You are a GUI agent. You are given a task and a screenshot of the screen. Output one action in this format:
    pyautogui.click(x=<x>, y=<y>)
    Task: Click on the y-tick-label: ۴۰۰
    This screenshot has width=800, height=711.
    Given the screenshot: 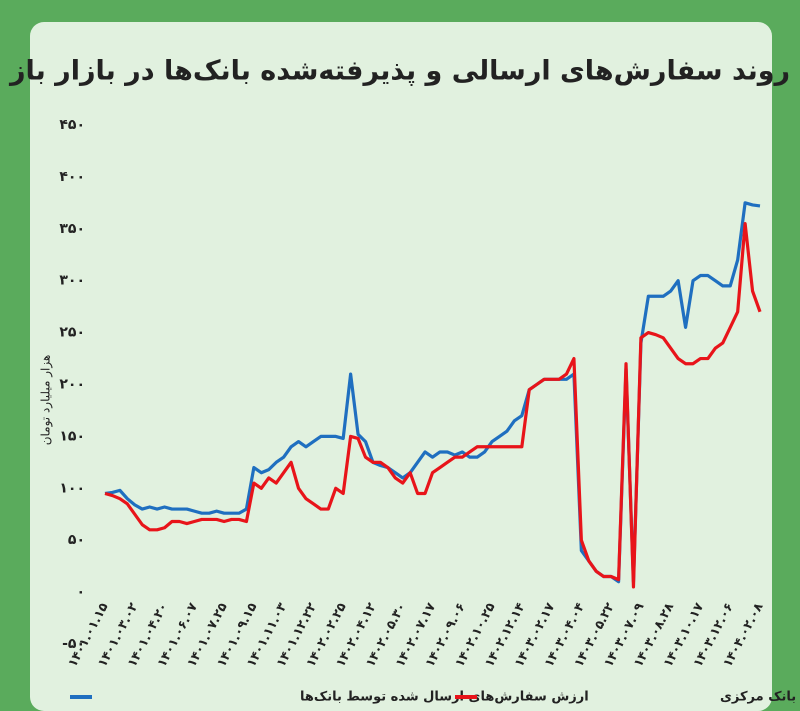 What is the action you would take?
    pyautogui.click(x=72, y=177)
    